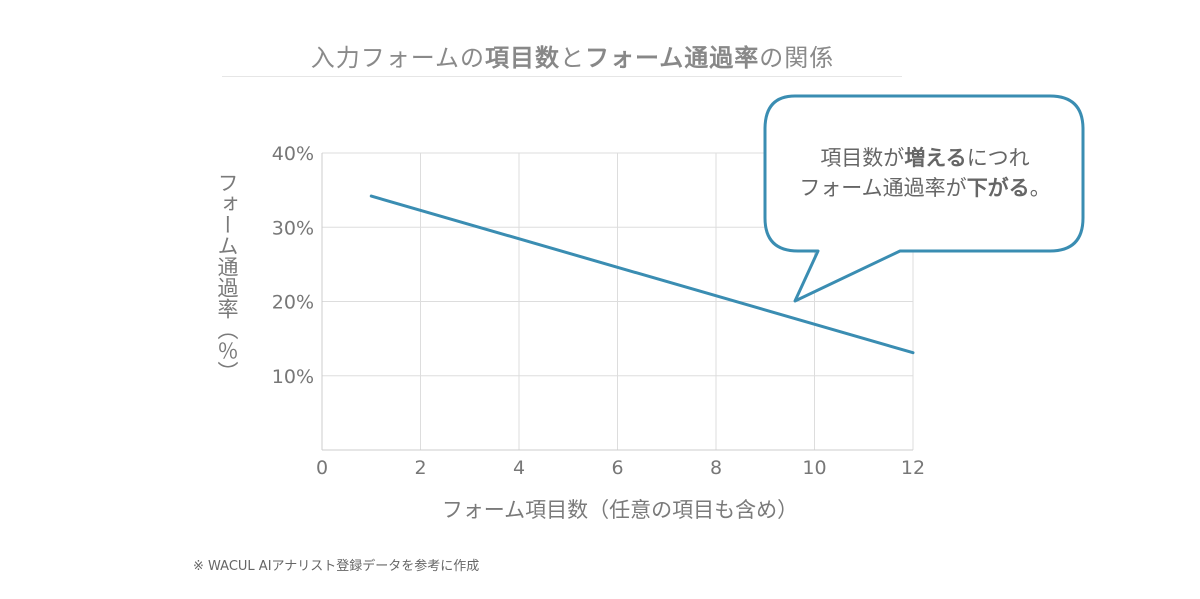  Describe the element at coordinates (293, 303) in the screenshot. I see `y-tick-label-20: 20%` at that location.